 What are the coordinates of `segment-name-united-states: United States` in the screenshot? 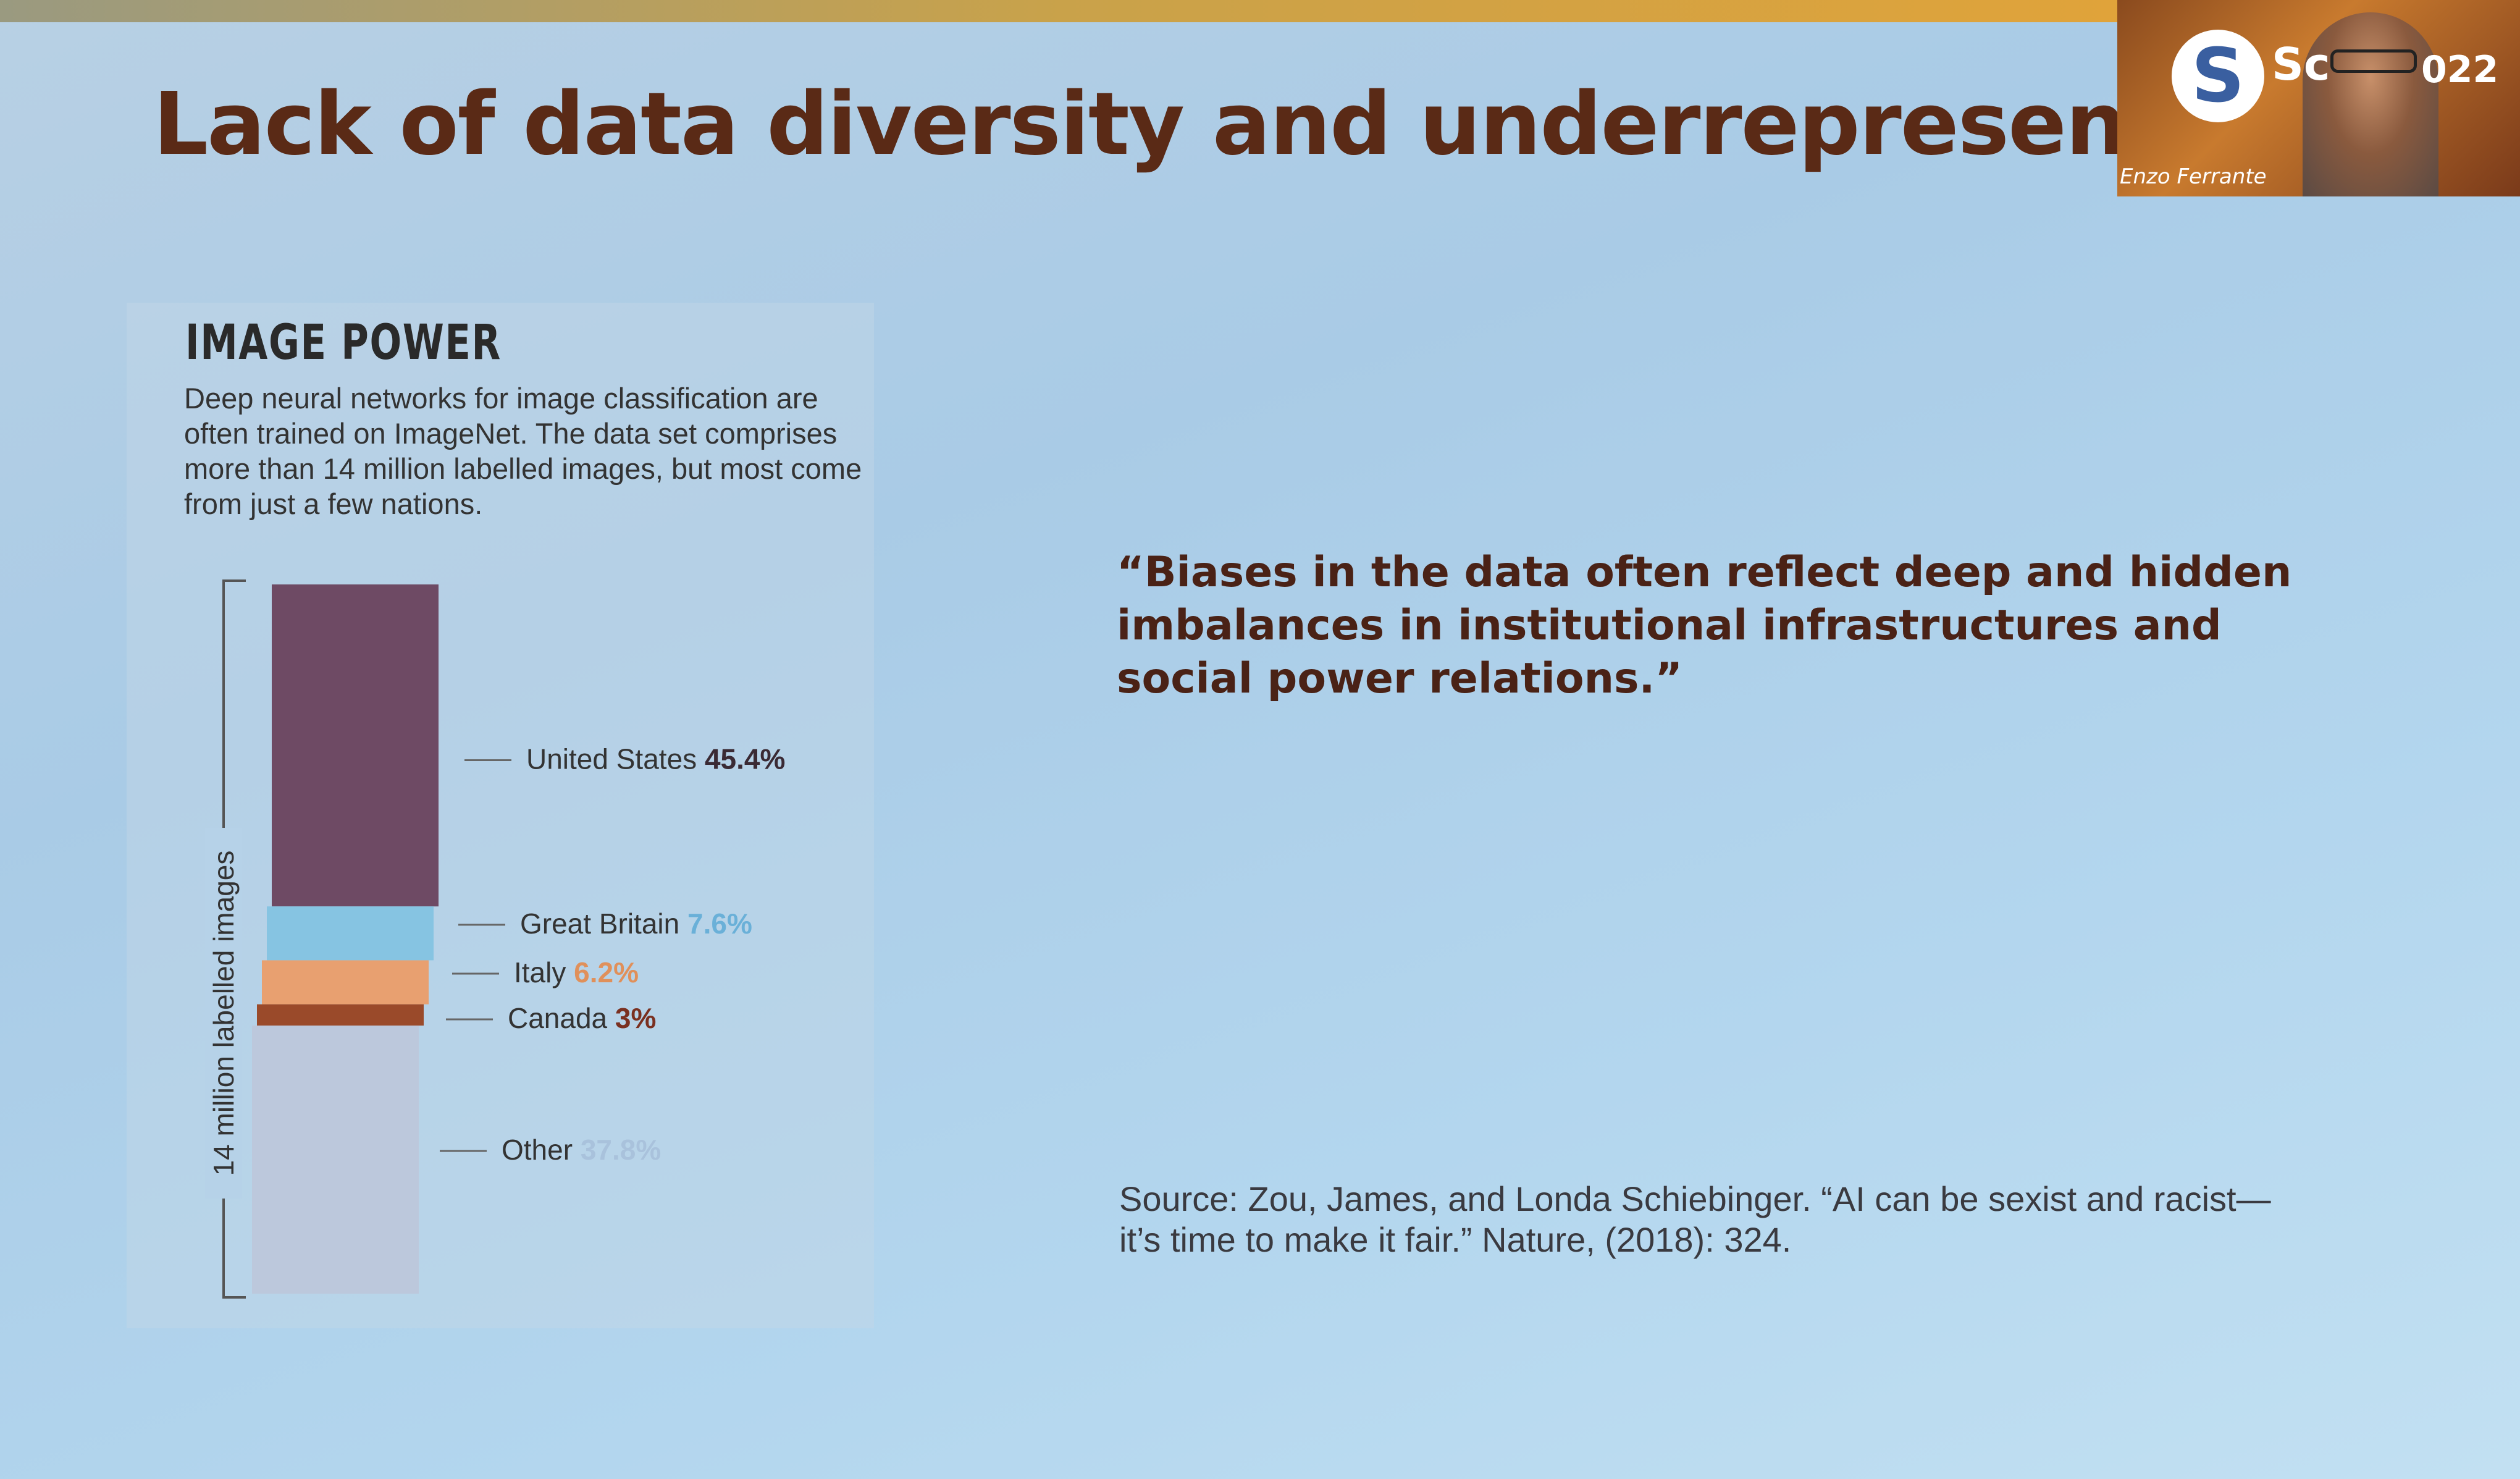 It's located at (615, 759).